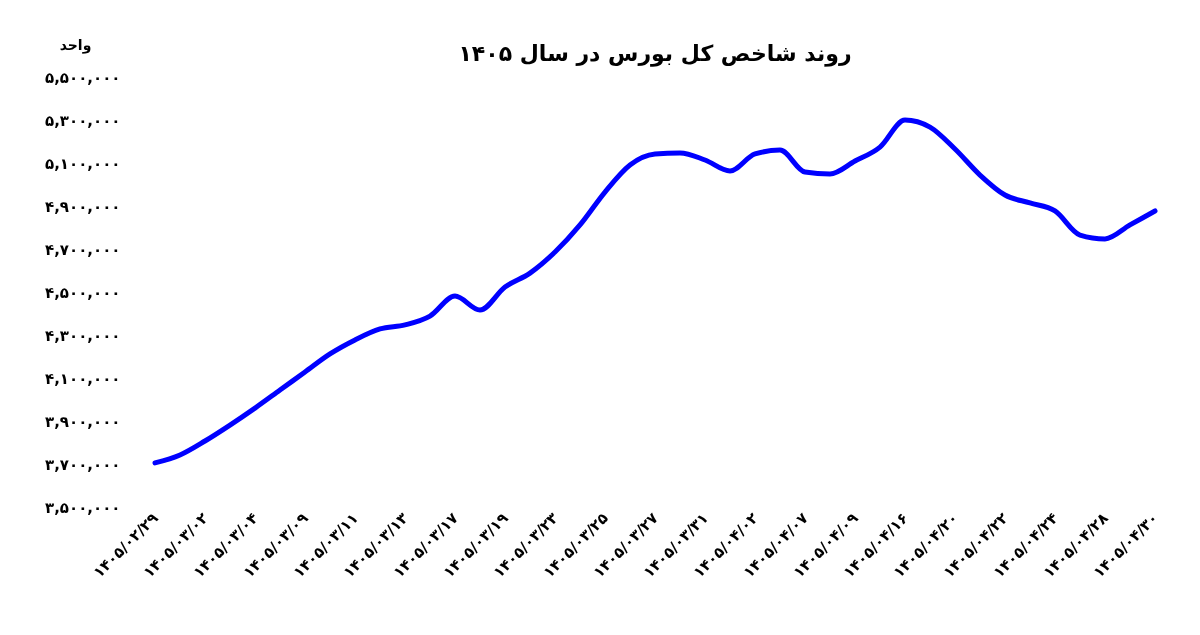 This screenshot has height=635, width=1200. I want to click on y-tick-label: ۵,۱۰۰,۰۰۰, so click(83, 163).